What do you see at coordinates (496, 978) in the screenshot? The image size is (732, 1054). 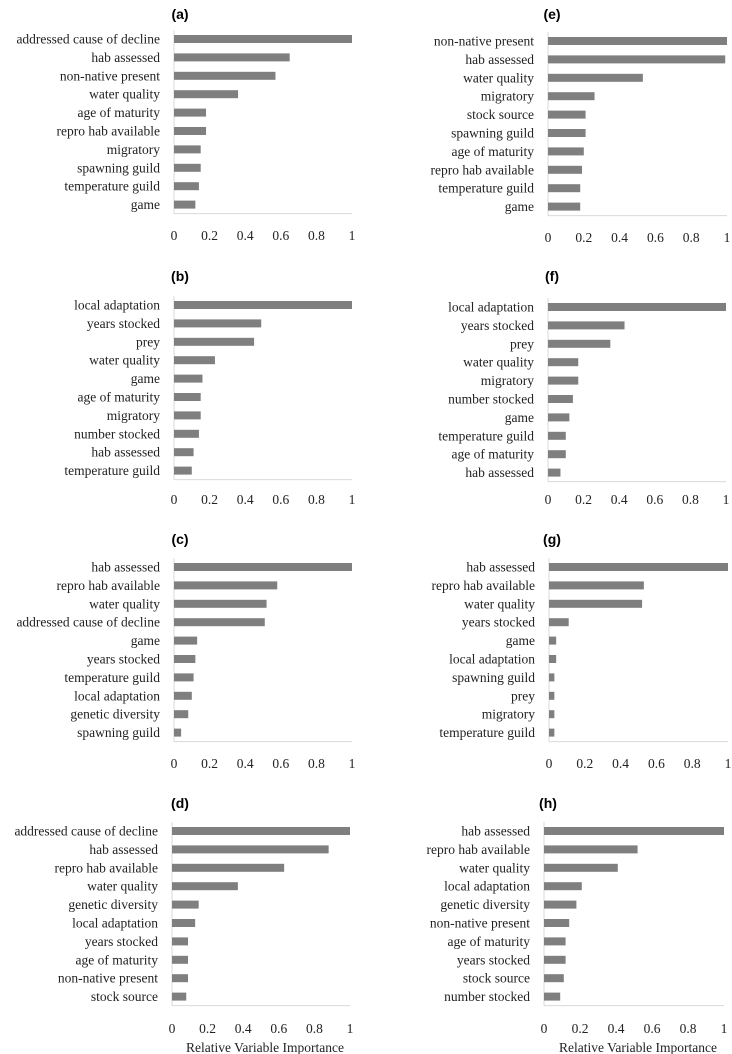 I see `category-label: stock source` at bounding box center [496, 978].